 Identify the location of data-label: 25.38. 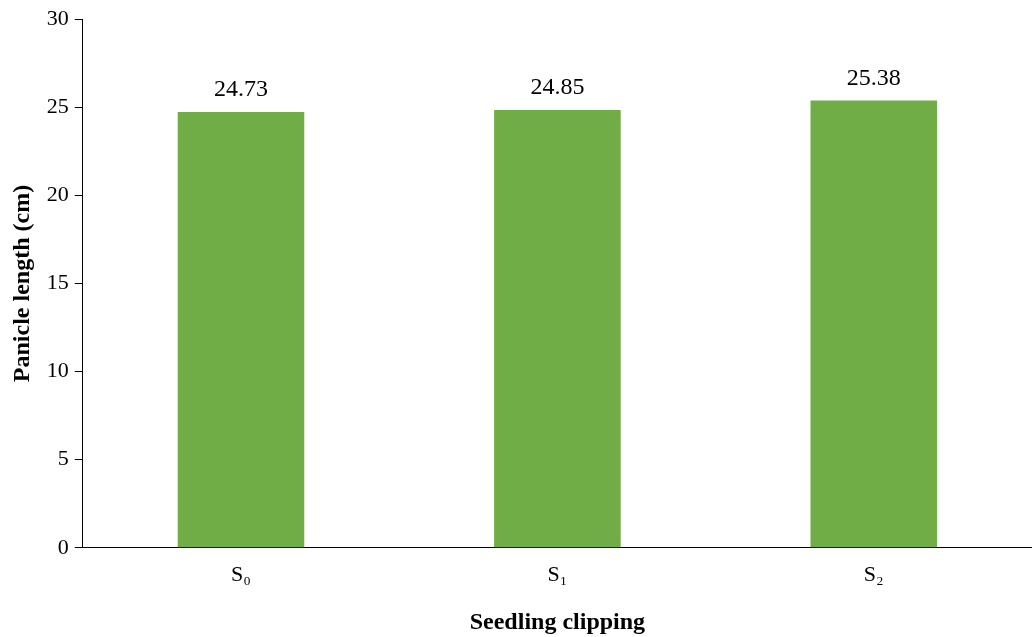
(873, 76).